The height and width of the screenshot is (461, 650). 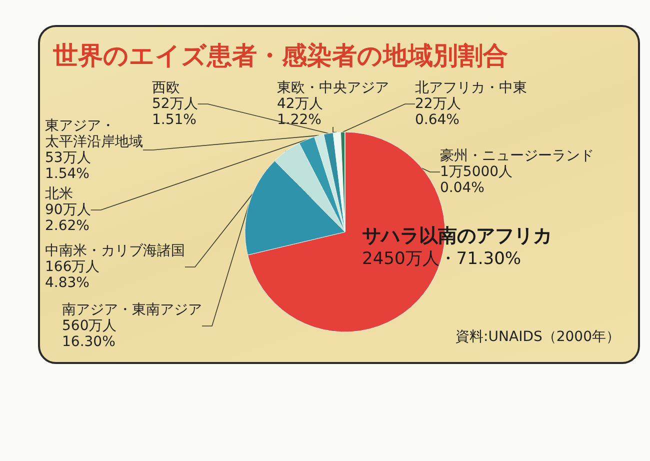 What do you see at coordinates (333, 88) in the screenshot?
I see `slice-label: 東欧・中央アジア` at bounding box center [333, 88].